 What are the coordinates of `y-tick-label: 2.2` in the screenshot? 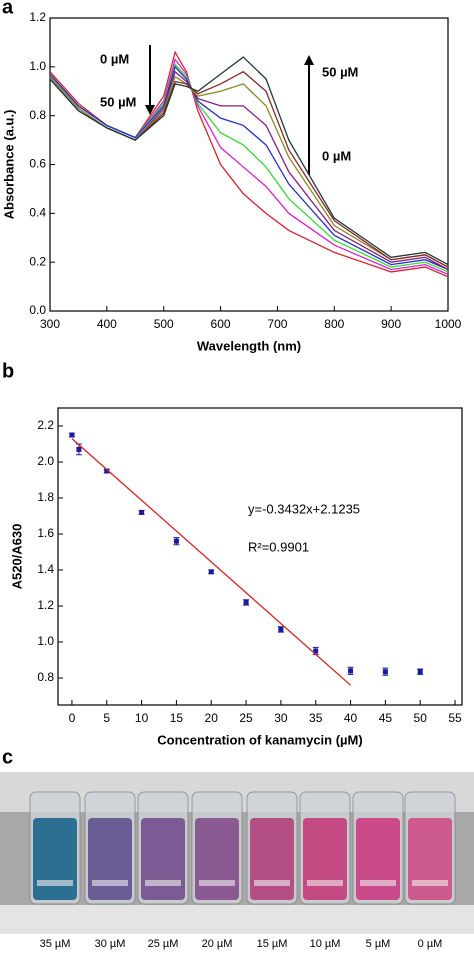 It's located at (45, 425).